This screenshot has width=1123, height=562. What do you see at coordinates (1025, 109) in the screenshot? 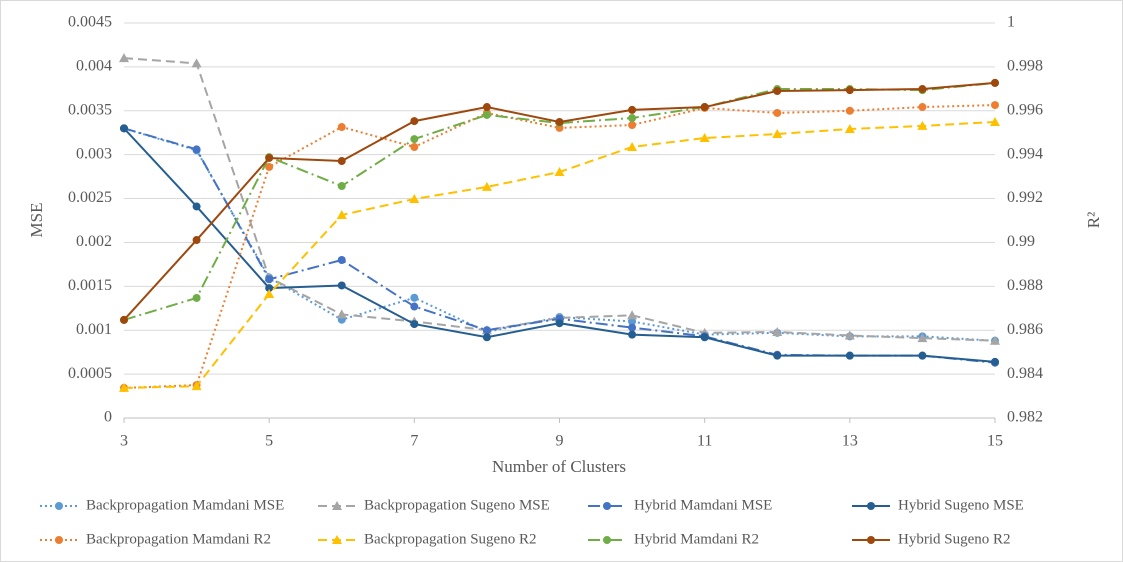
I see `y2-tick-label: 0.996` at bounding box center [1025, 109].